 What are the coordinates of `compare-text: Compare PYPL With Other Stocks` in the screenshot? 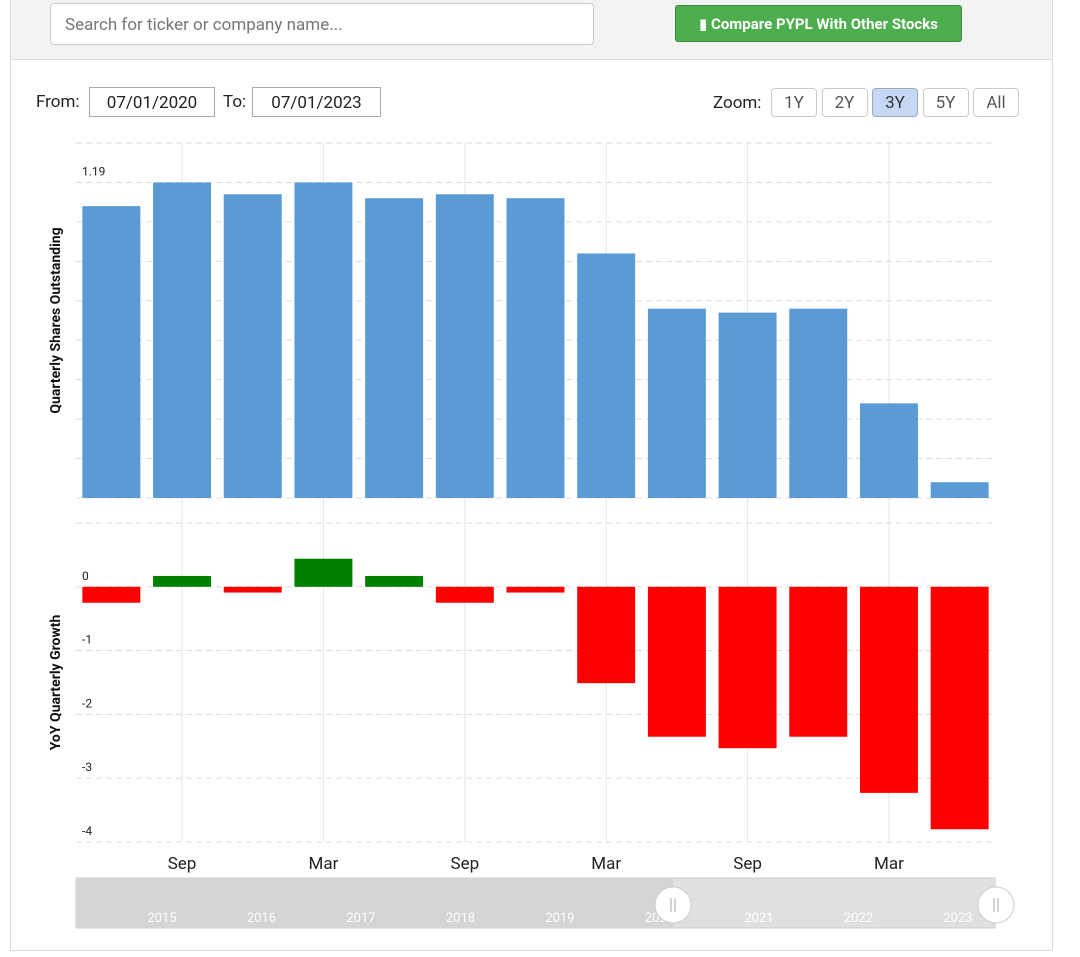 It's located at (824, 24).